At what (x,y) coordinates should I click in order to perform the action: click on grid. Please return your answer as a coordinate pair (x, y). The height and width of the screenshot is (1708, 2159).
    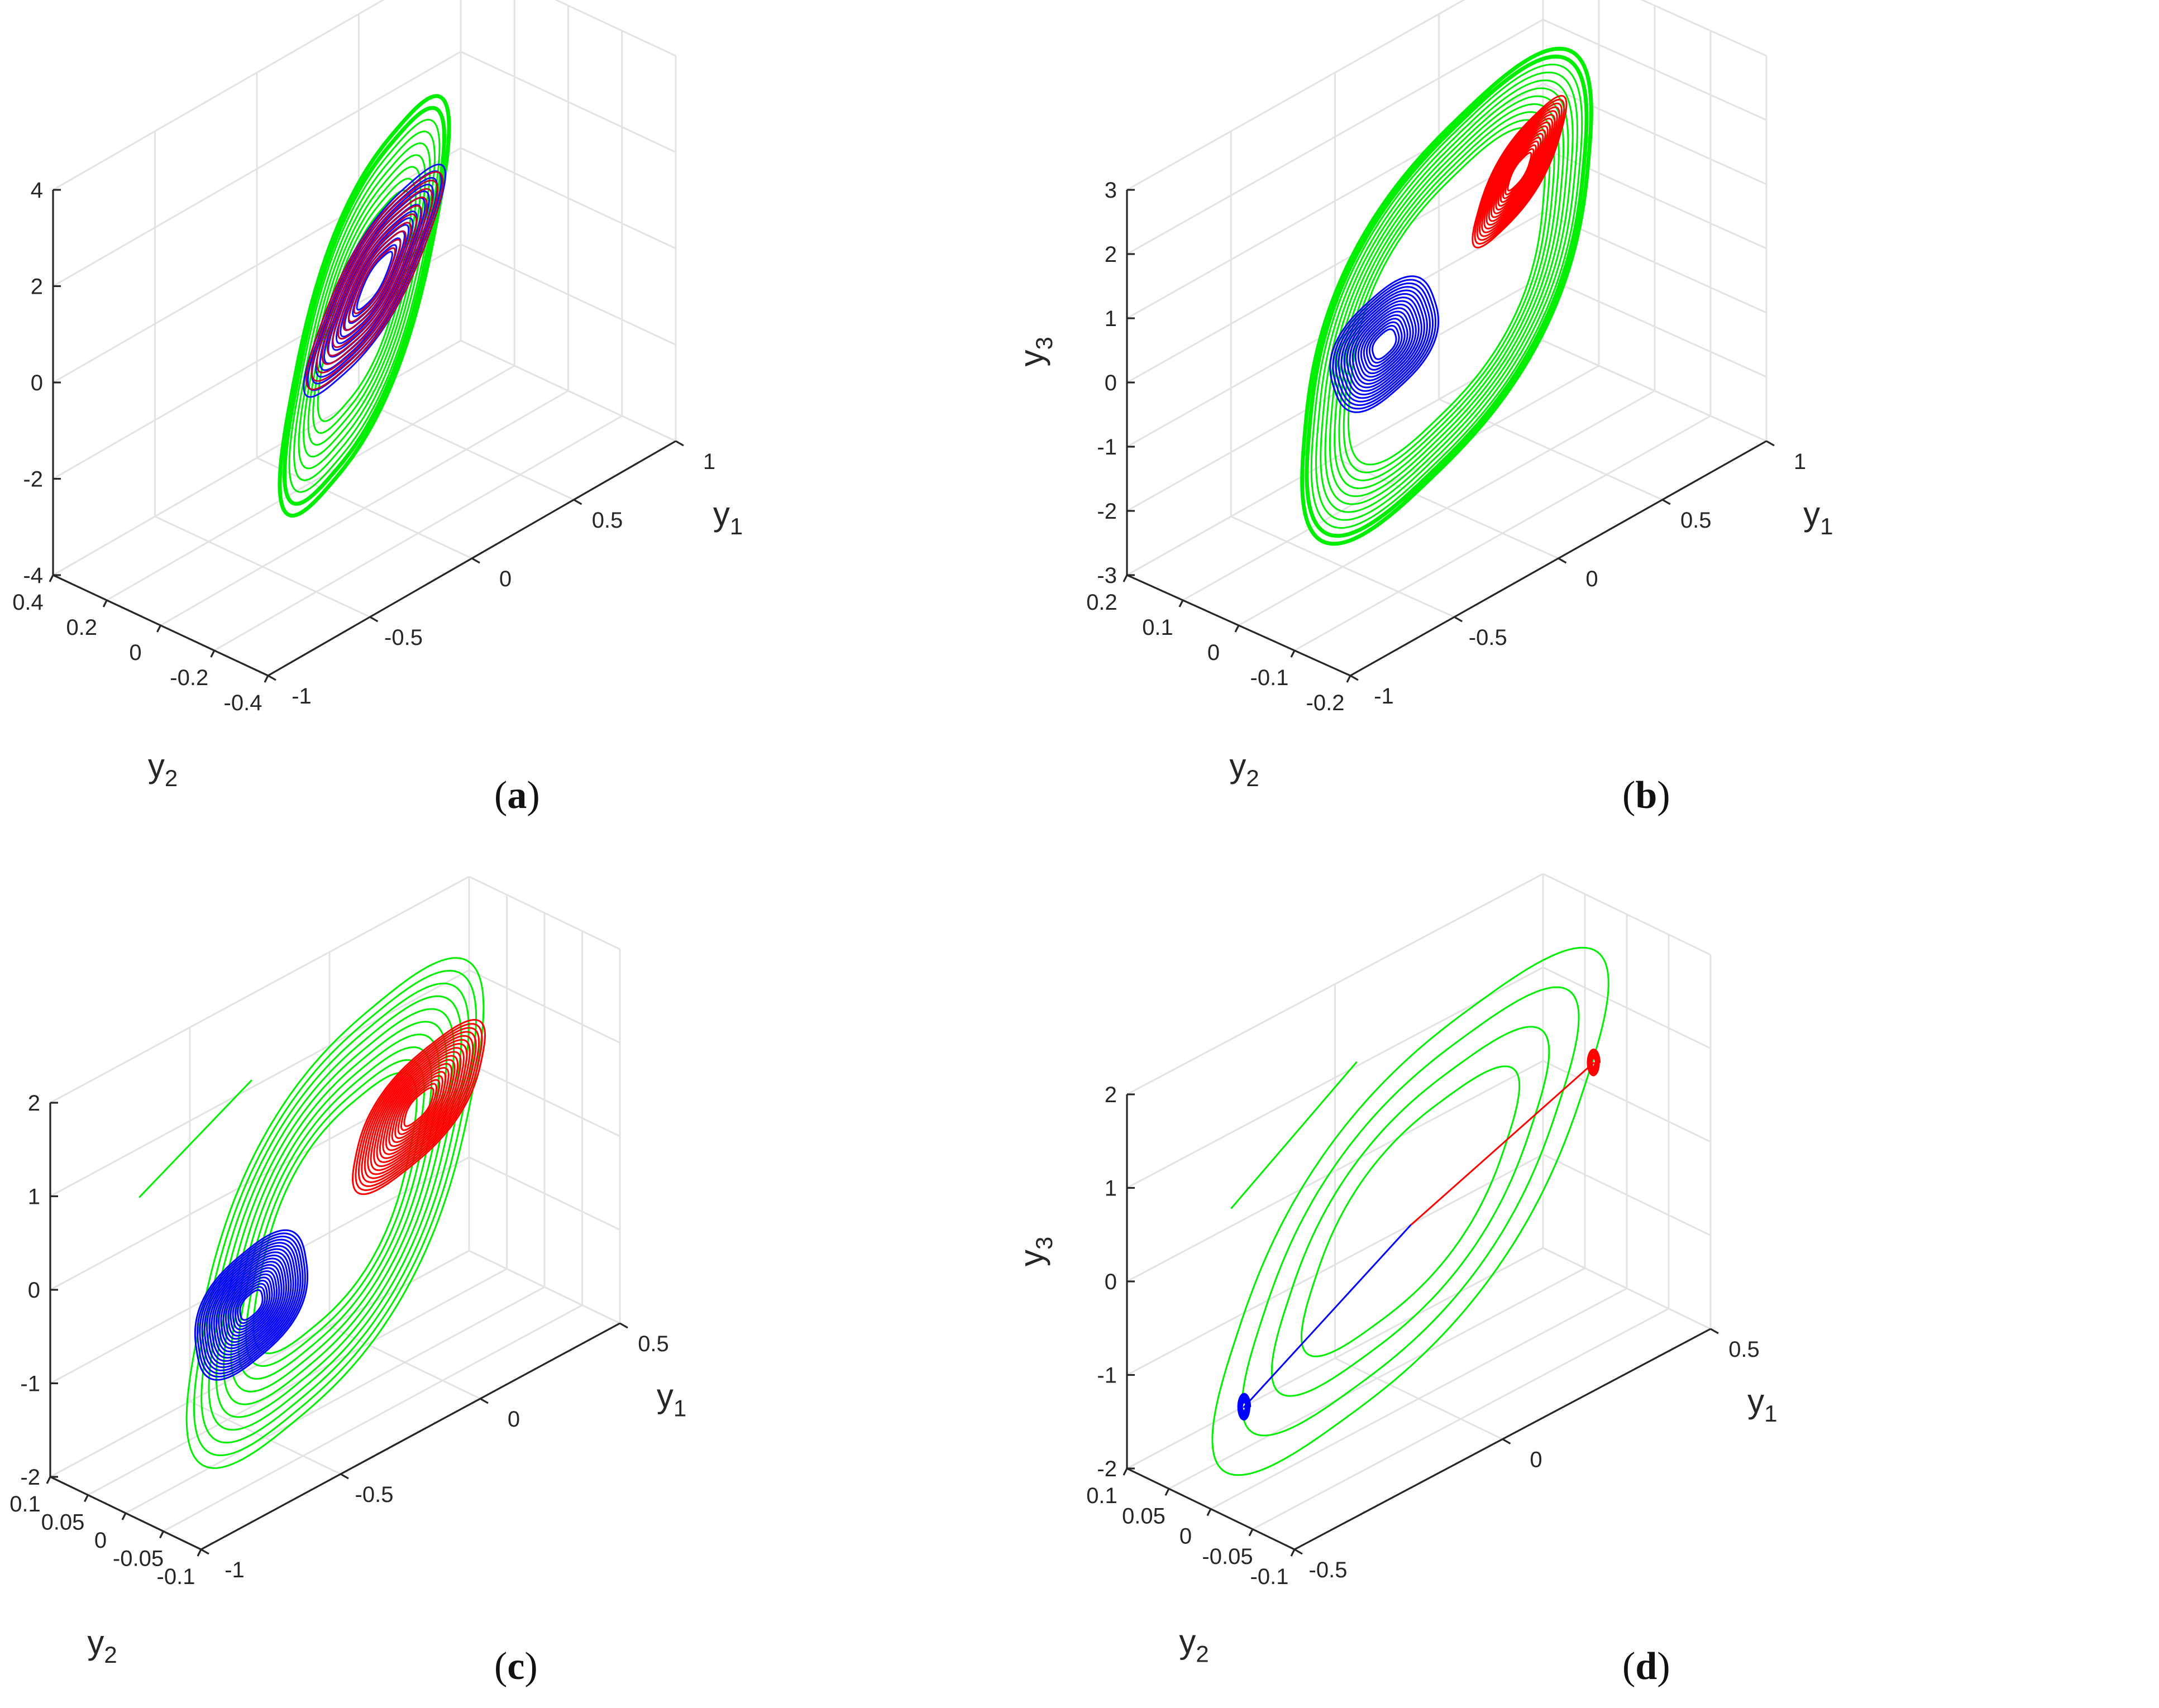
    Looking at the image, I should click on (335, 1213).